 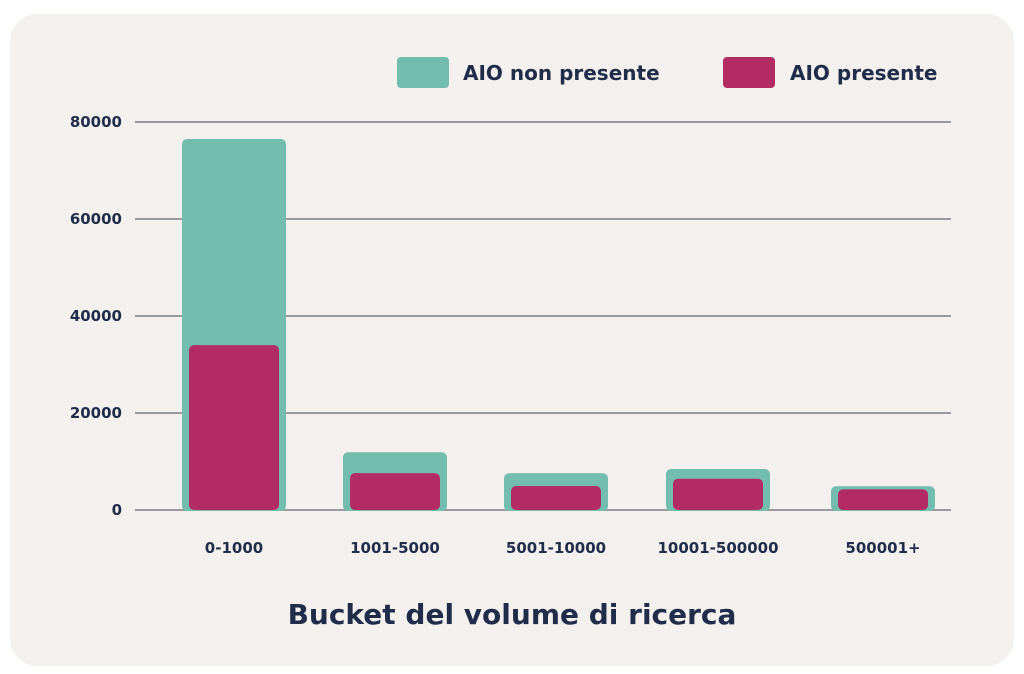 I want to click on x-tick-label: 10001-500000, so click(x=717, y=548).